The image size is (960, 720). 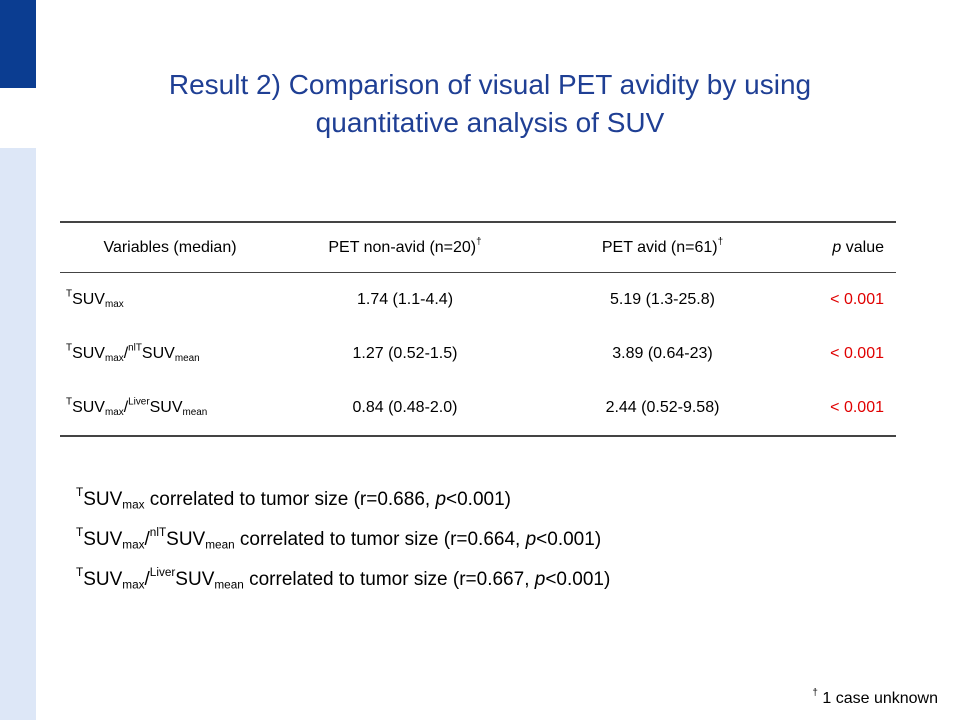 I want to click on variable-cell: TSUVmax, so click(x=95, y=299).